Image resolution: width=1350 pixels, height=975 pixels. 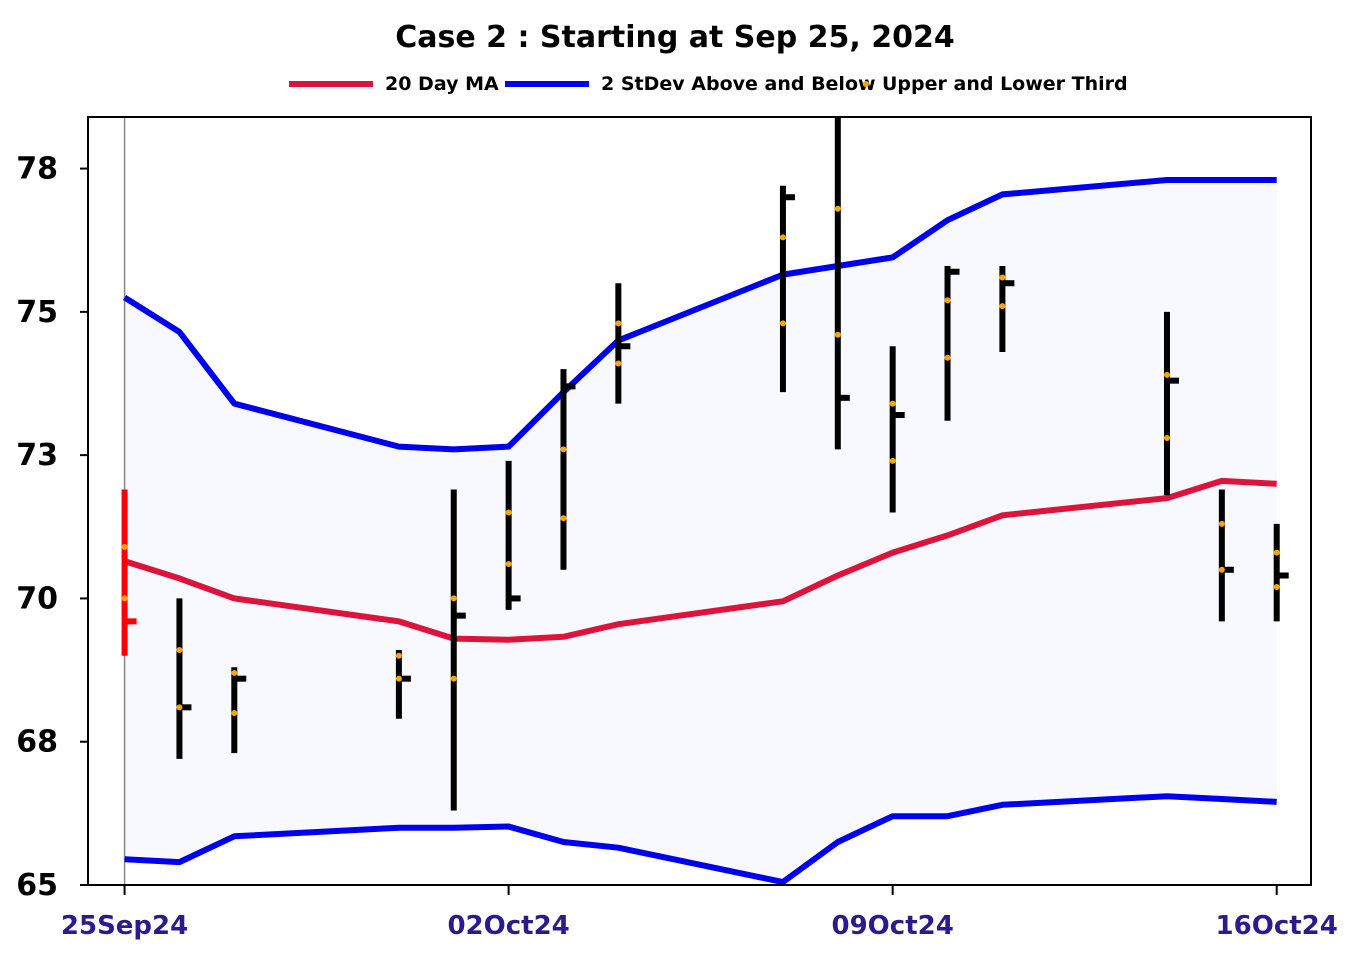 I want to click on legend-label-ma: 20 Day MA, so click(x=442, y=84).